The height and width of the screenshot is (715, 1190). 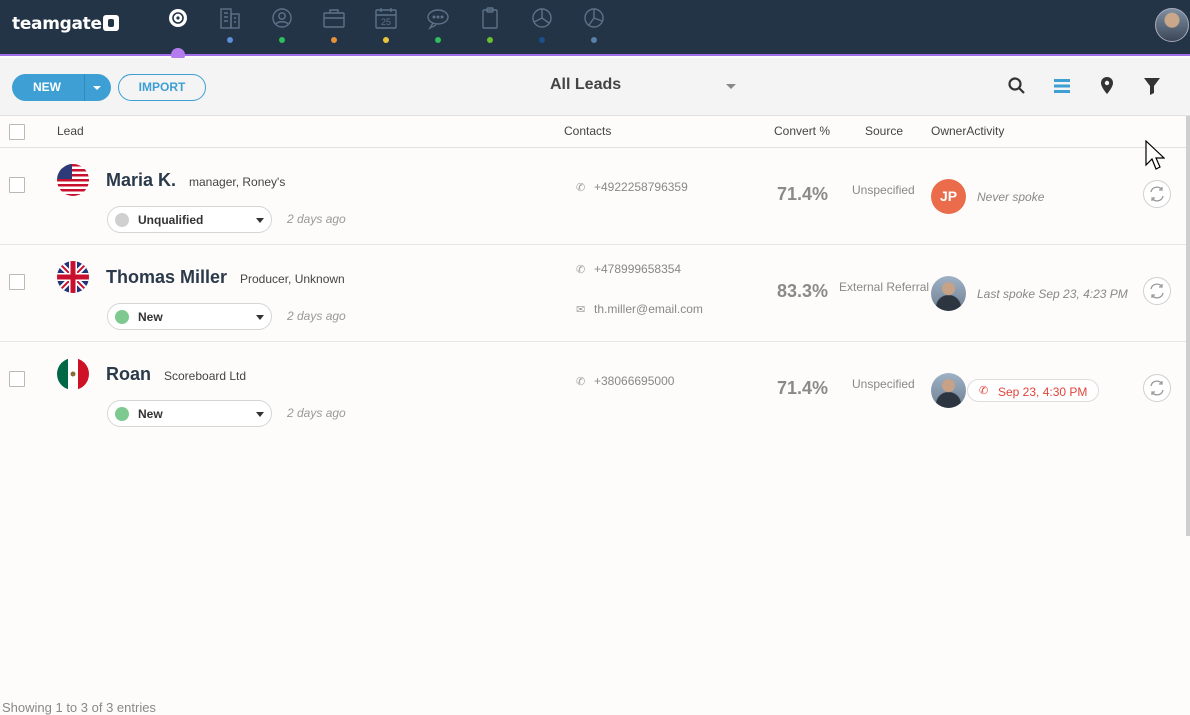 I want to click on logo-hand-icon, so click(x=110, y=23).